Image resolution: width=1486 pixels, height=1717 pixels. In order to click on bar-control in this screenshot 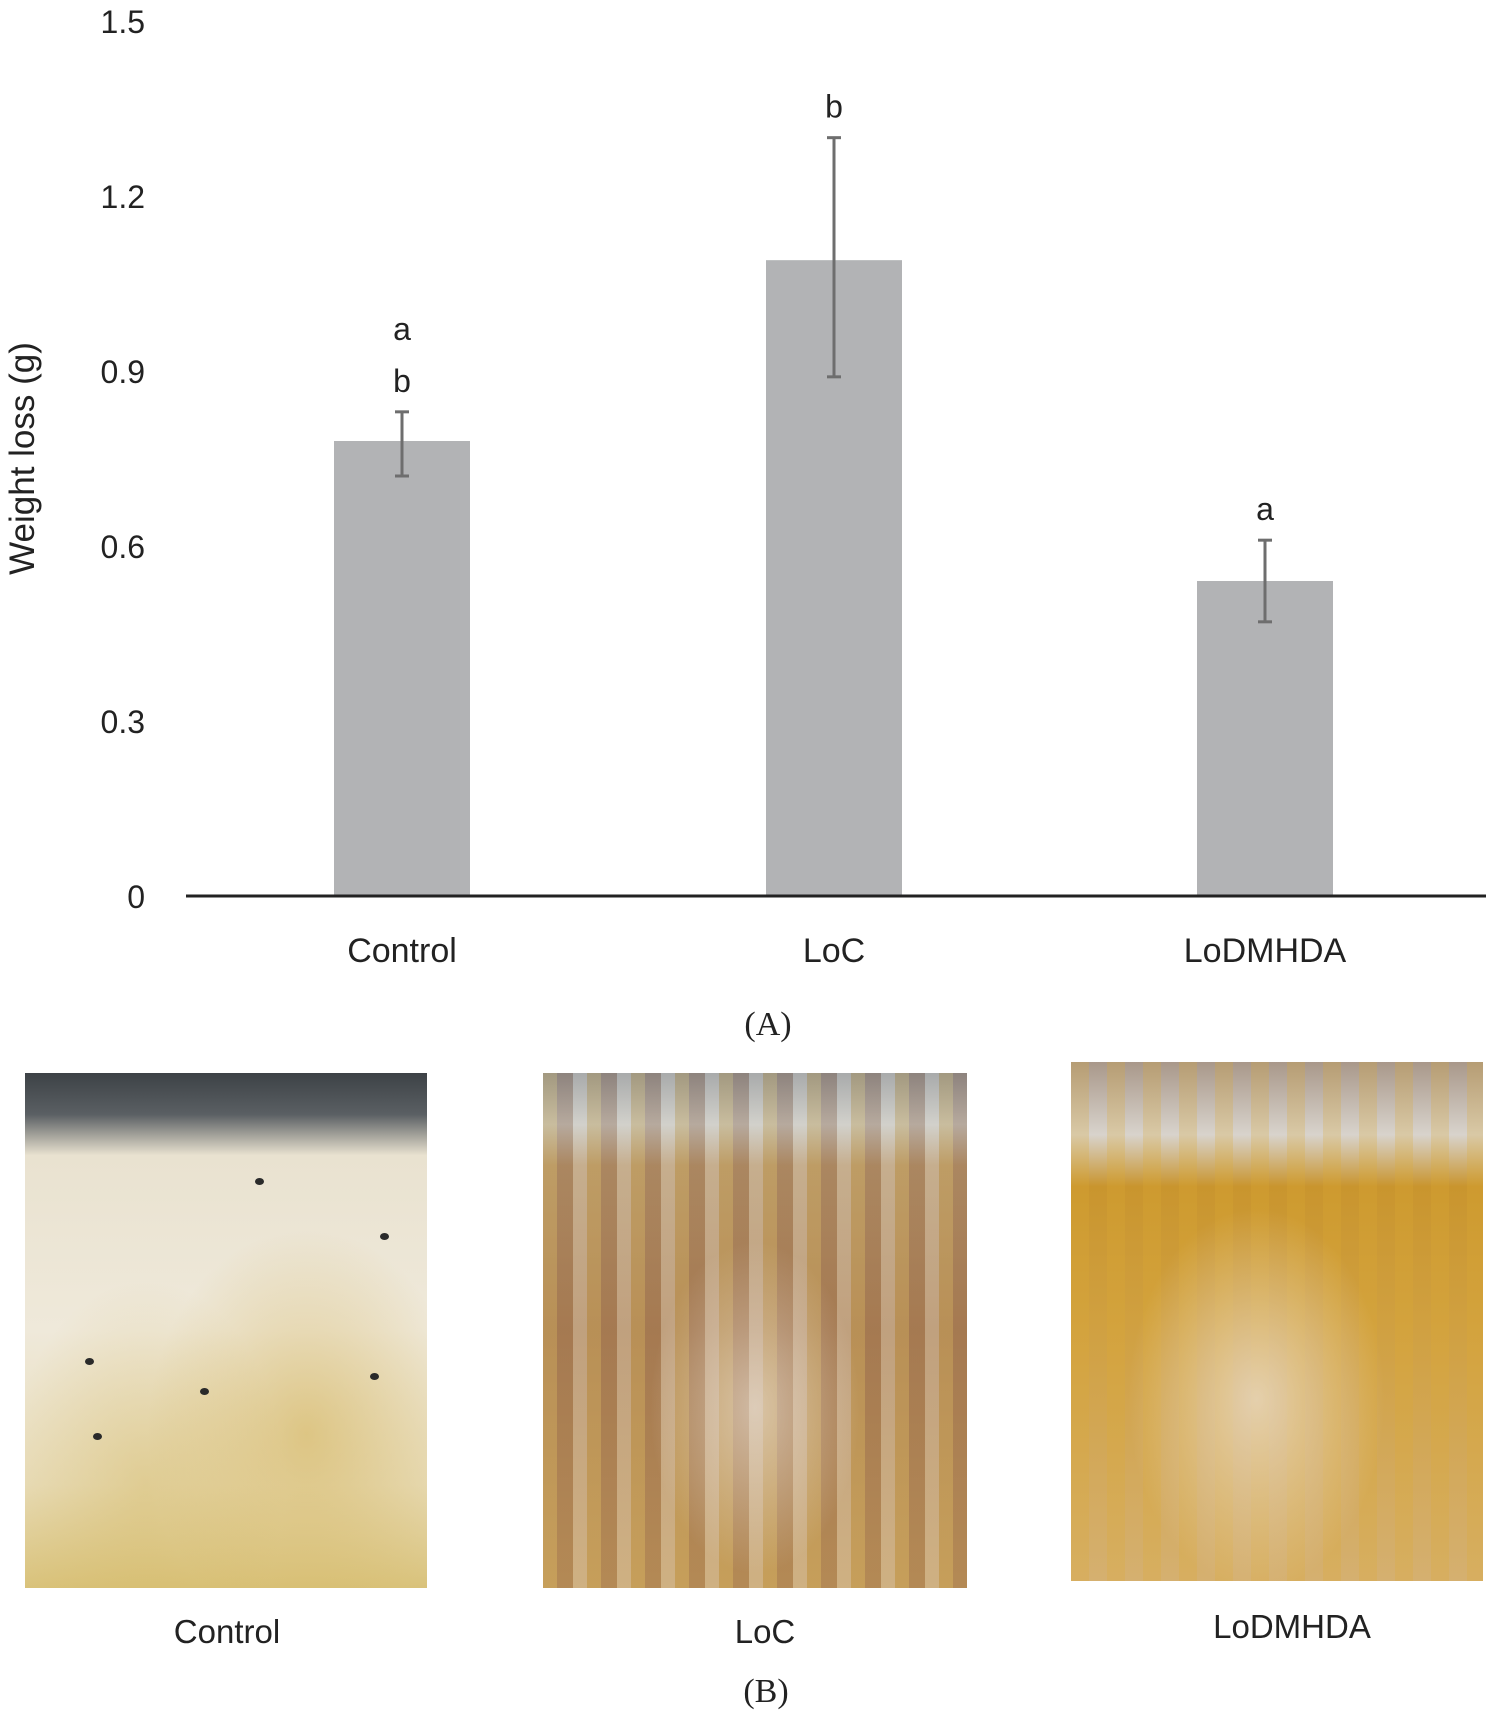, I will do `click(402, 668)`.